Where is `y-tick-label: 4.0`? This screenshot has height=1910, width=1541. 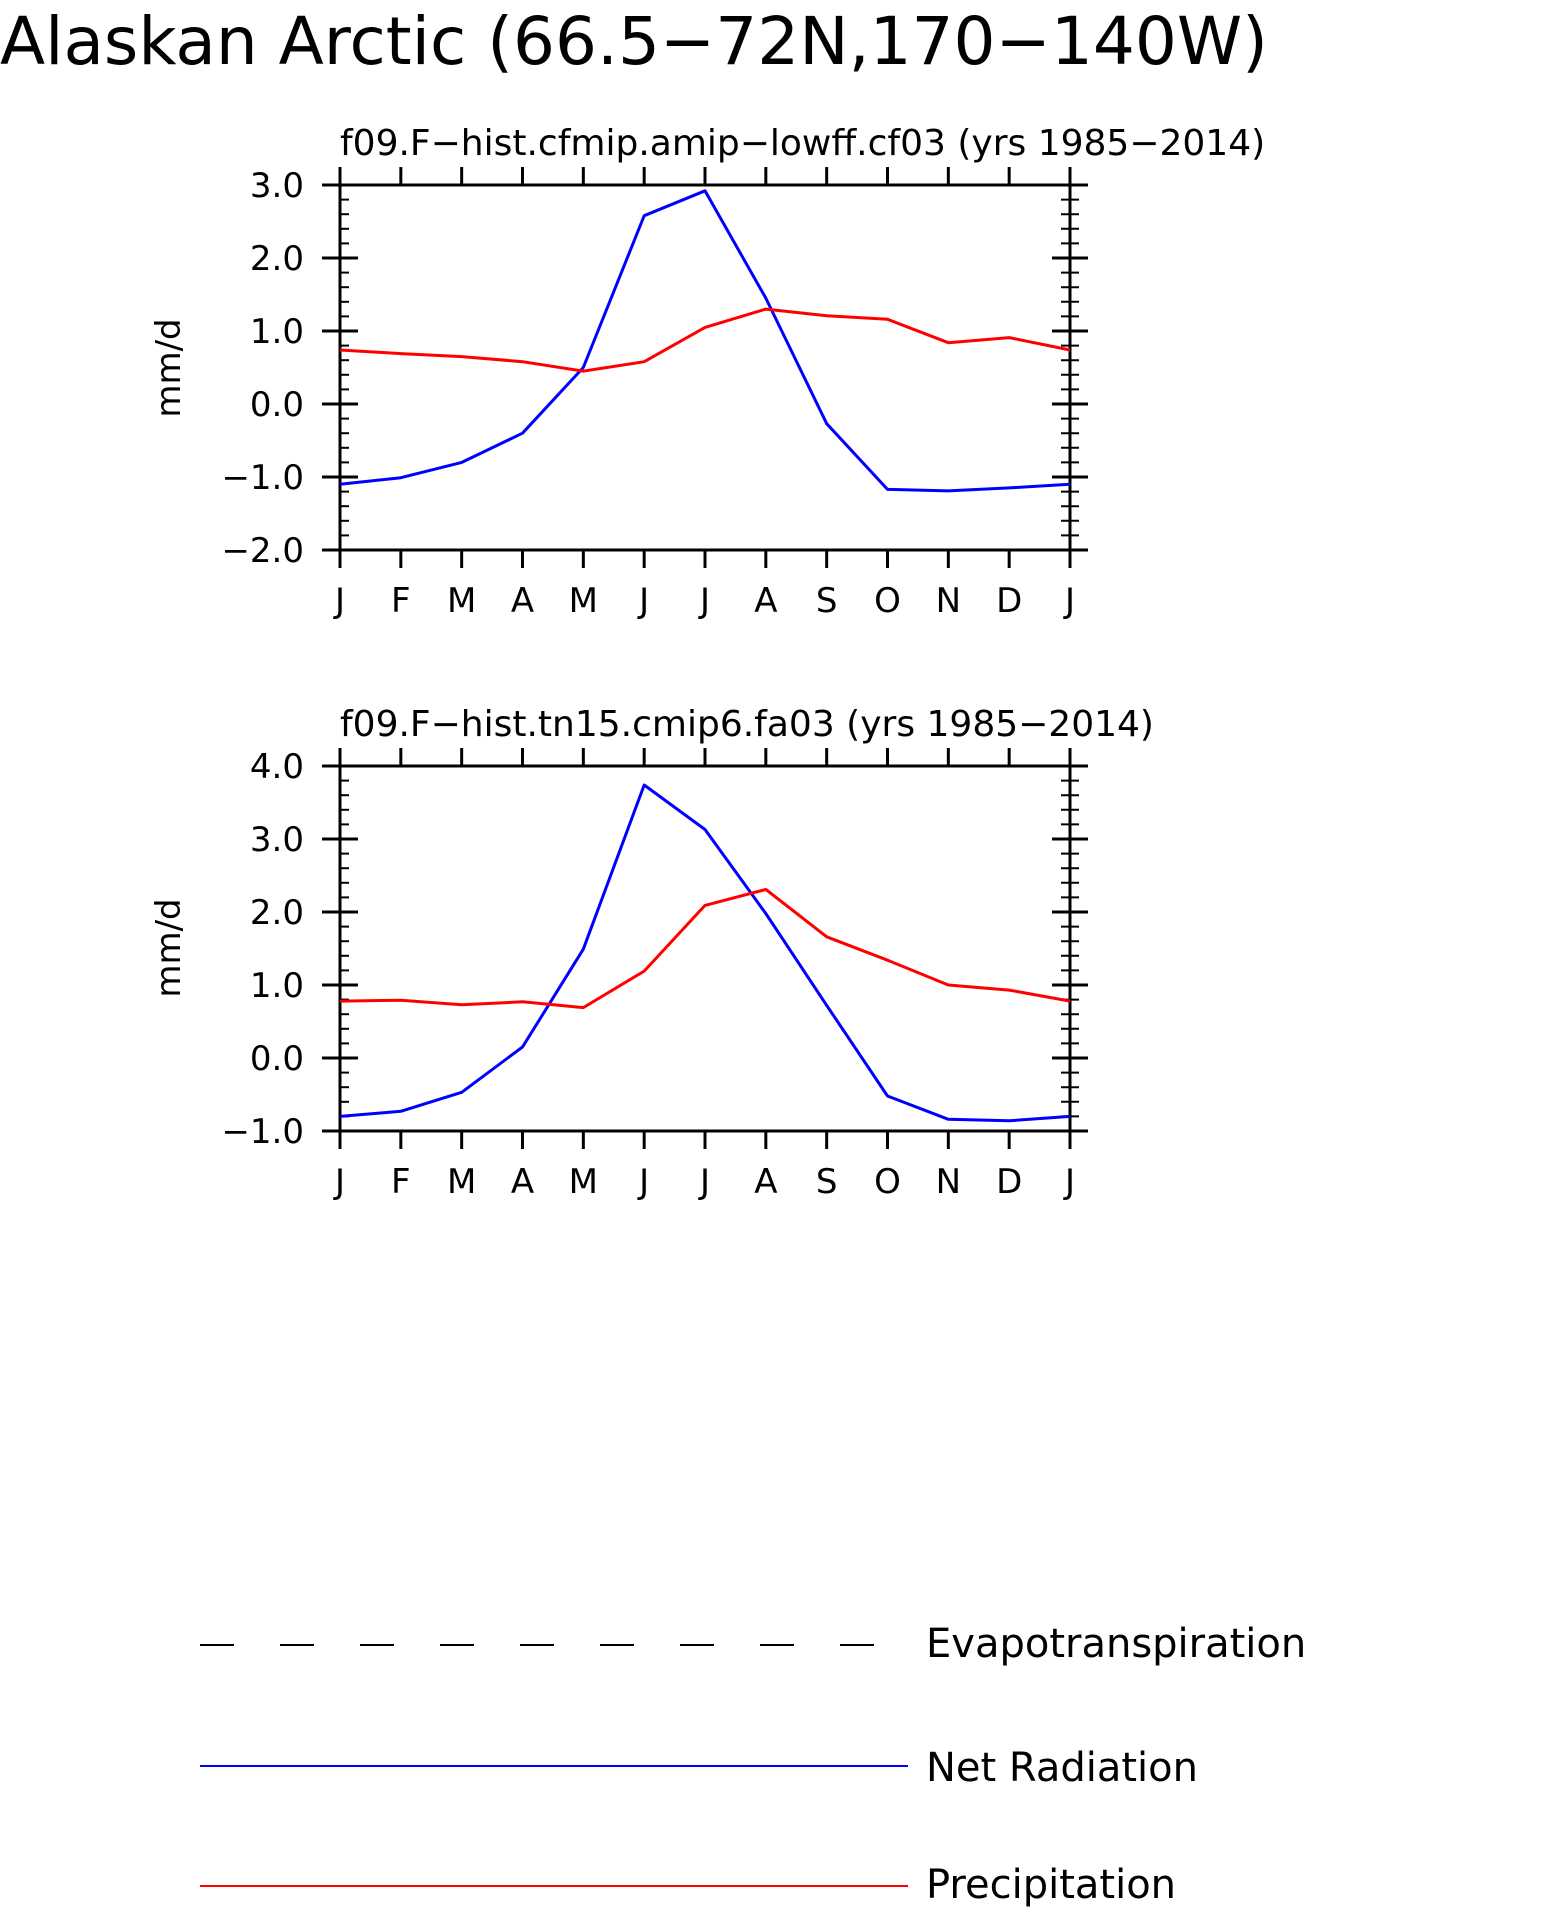
y-tick-label: 4.0 is located at coordinates (277, 767).